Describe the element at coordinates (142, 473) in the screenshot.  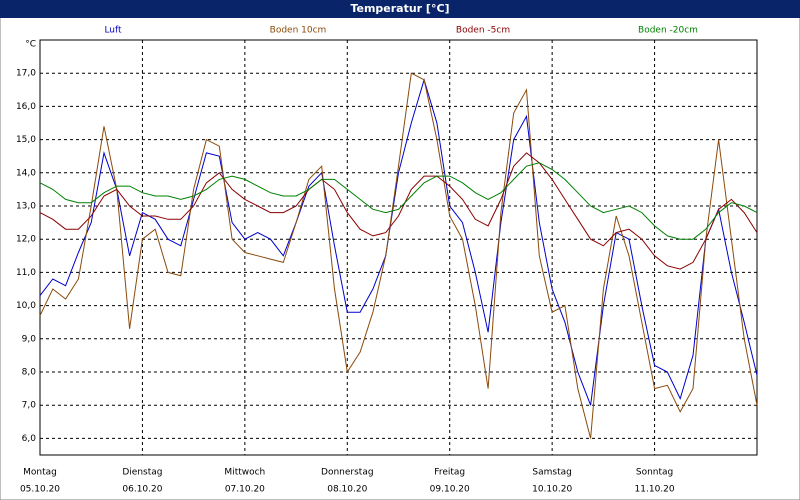
I see `x-tick-label: Dienstag` at that location.